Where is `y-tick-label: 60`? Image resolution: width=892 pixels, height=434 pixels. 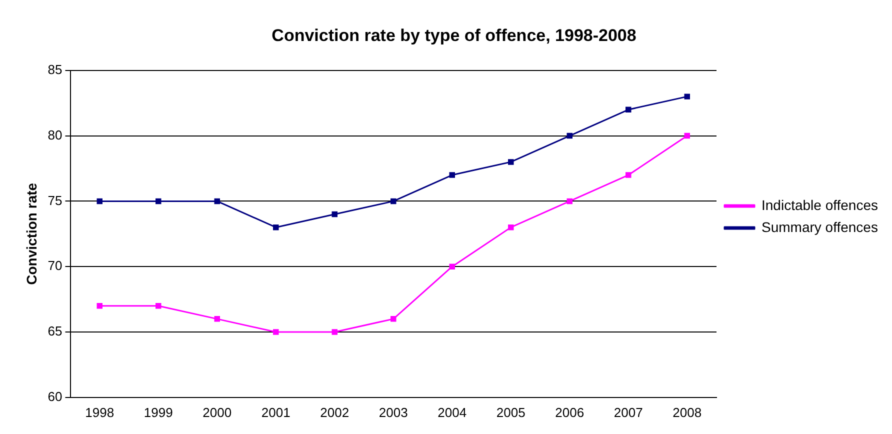 y-tick-label: 60 is located at coordinates (55, 396).